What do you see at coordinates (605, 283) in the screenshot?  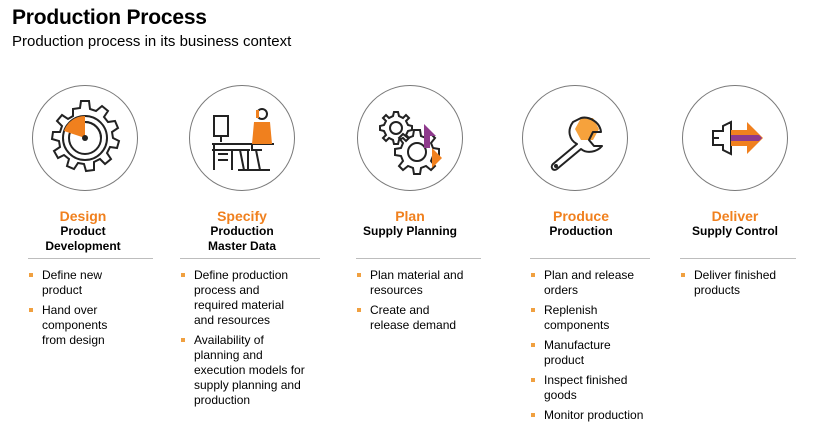 I see `bullet-item: Plan and release orders` at bounding box center [605, 283].